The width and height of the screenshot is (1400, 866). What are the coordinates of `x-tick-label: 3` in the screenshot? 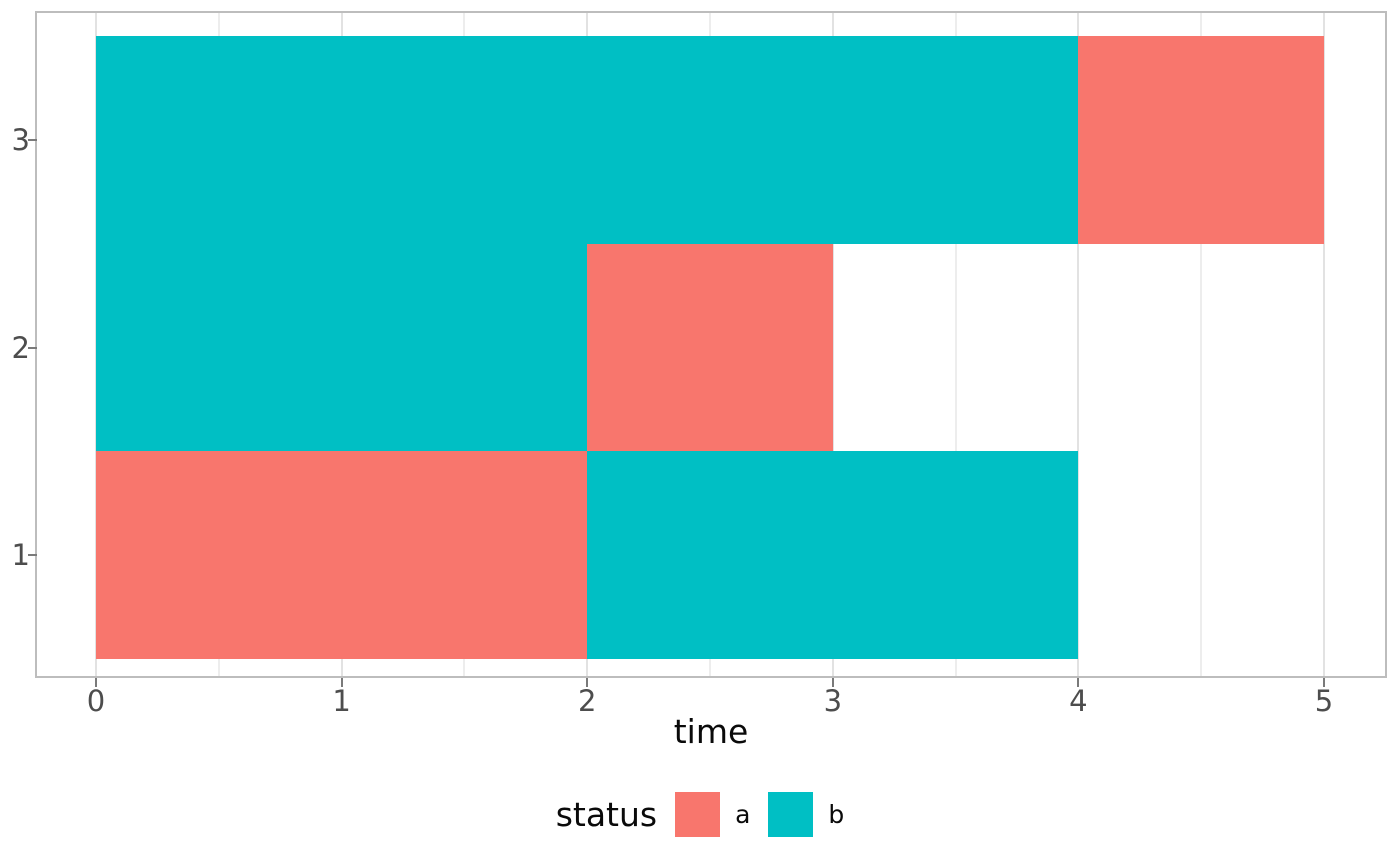 It's located at (833, 701).